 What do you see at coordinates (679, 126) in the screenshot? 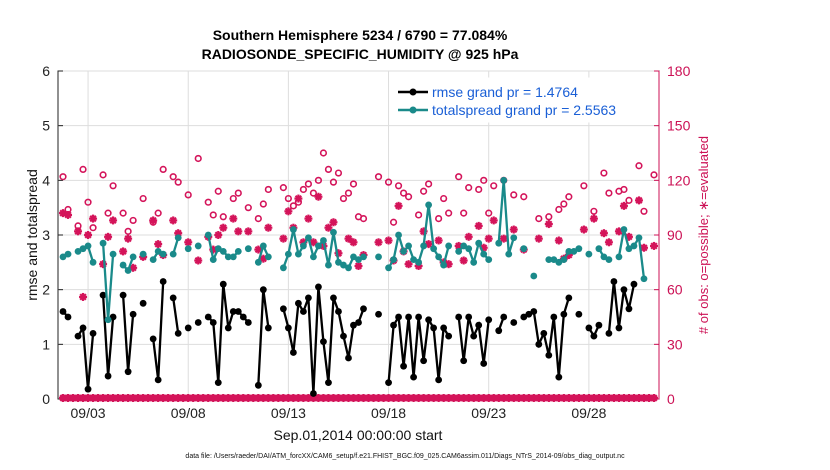
I see `right-tick-label: 150` at bounding box center [679, 126].